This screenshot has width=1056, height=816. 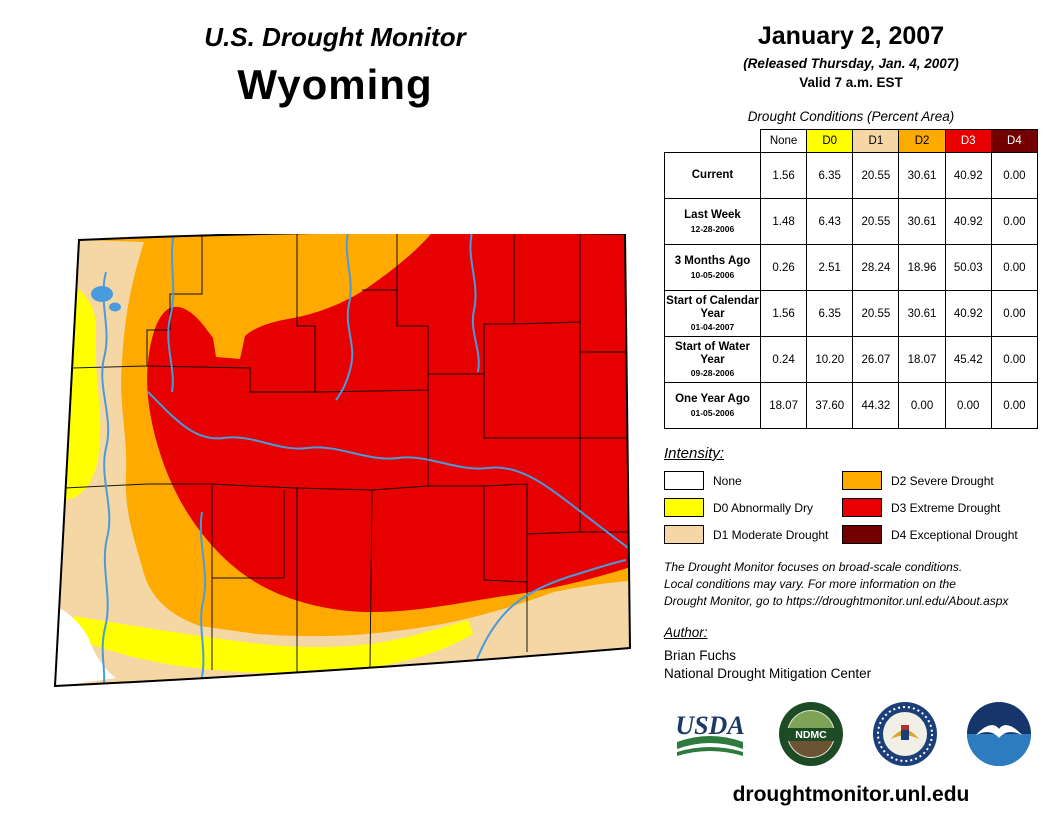 I want to click on legend-item-d1: D1 Moderate Drought, so click(x=753, y=534).